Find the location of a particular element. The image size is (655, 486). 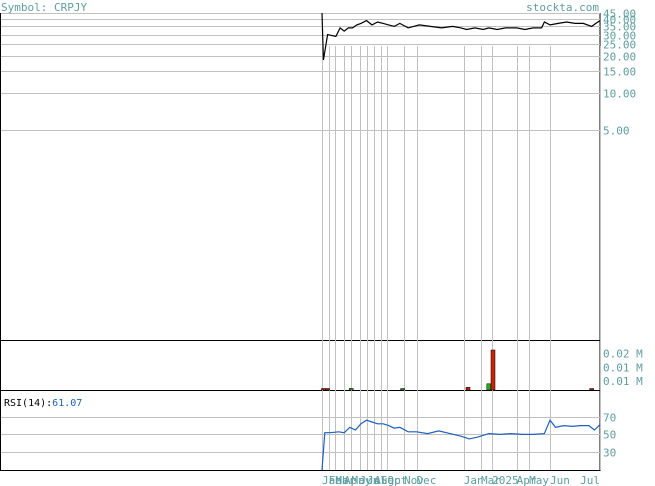

rsi-tick-label: 30 is located at coordinates (609, 453).